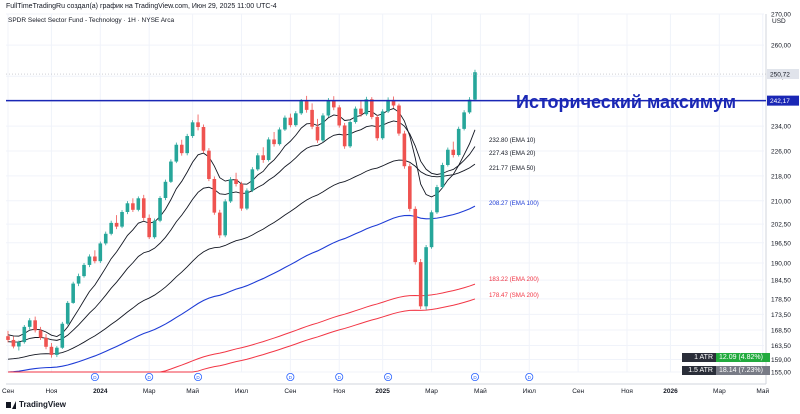 The image size is (800, 414). Describe the element at coordinates (8, 391) in the screenshot. I see `x-tick-label: Сен` at that location.